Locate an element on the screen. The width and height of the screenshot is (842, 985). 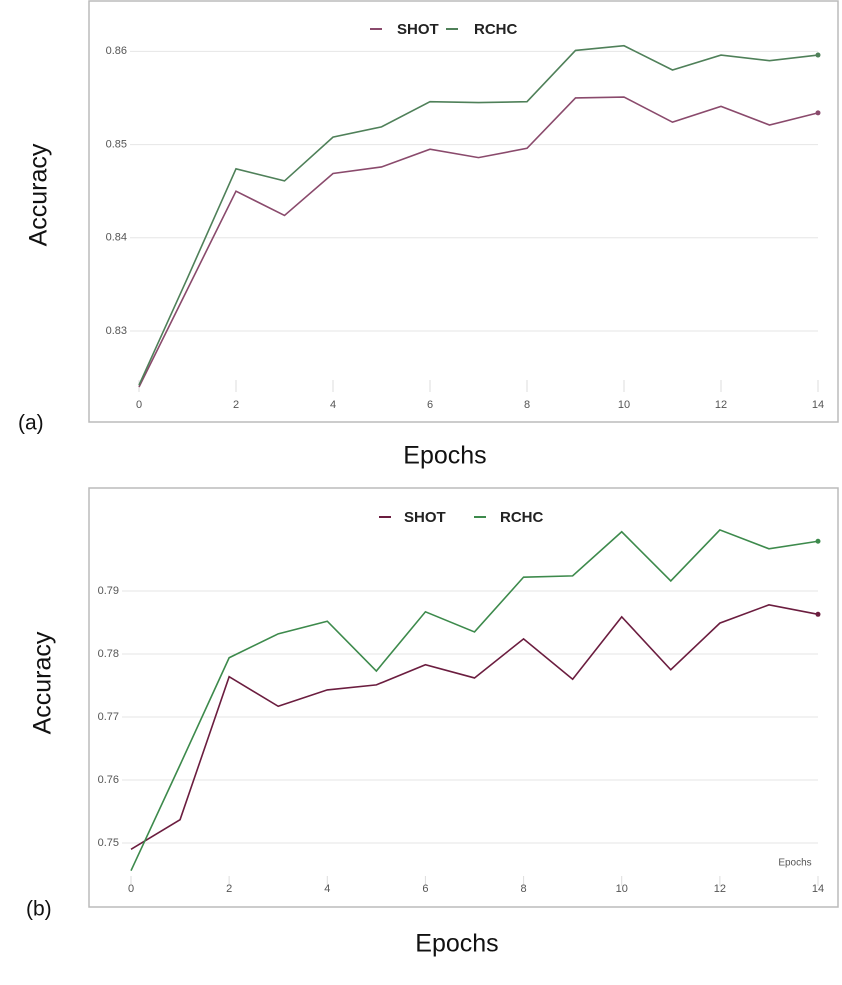
y-tick-label: 0.85 is located at coordinates (116, 144).